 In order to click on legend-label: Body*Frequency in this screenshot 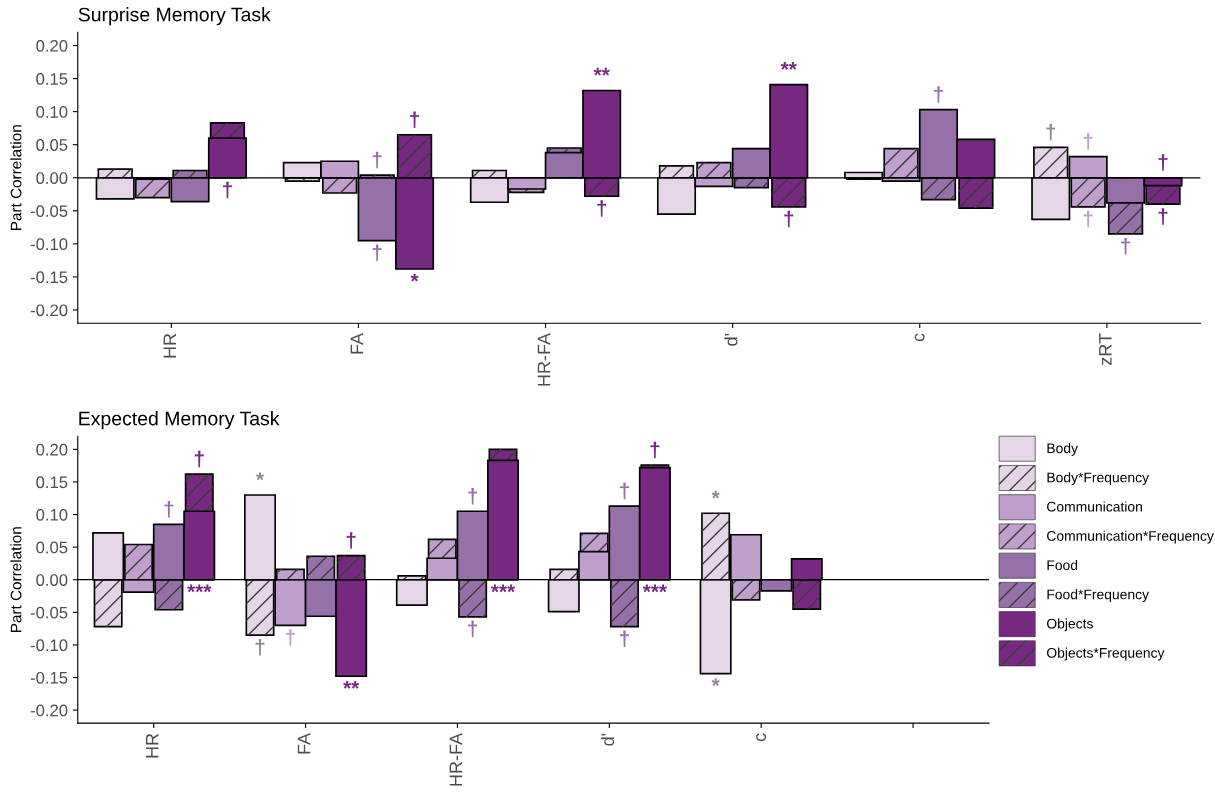, I will do `click(1098, 479)`.